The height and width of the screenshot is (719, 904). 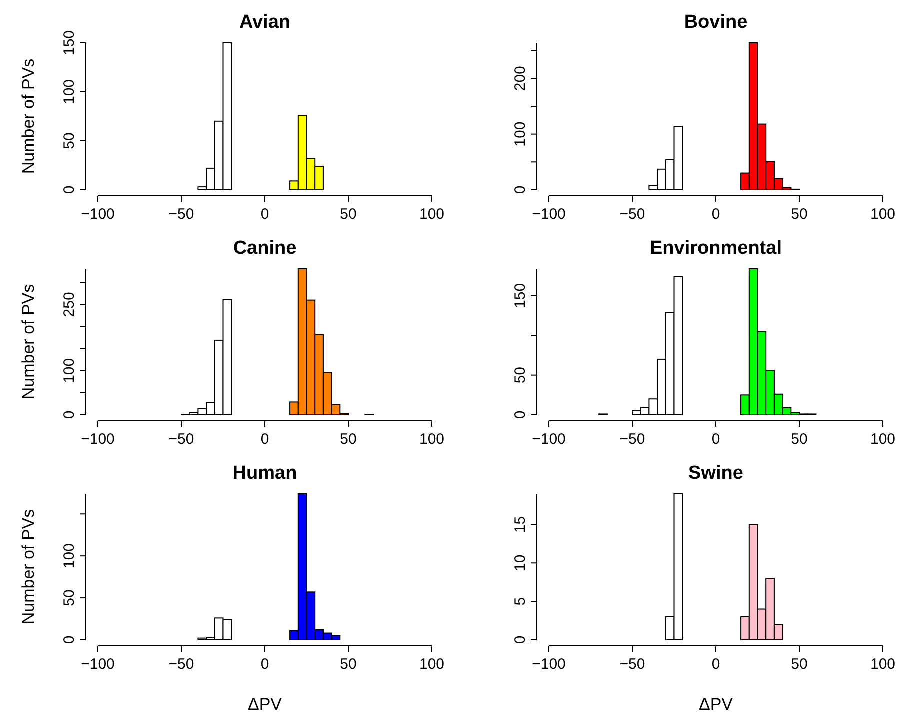 What do you see at coordinates (716, 473) in the screenshot?
I see `chart-title: Swine` at bounding box center [716, 473].